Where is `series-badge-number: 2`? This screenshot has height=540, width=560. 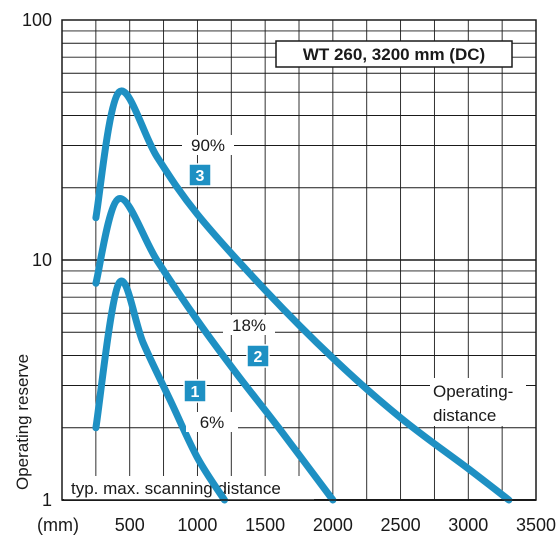
series-badge-number: 2 is located at coordinates (258, 357).